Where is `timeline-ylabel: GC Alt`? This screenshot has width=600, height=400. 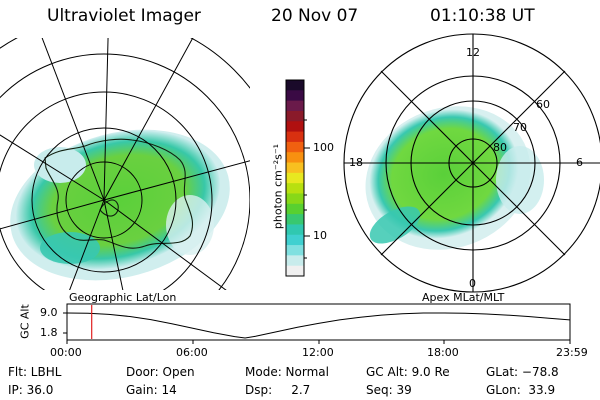
timeline-ylabel: GC Alt is located at coordinates (25, 321).